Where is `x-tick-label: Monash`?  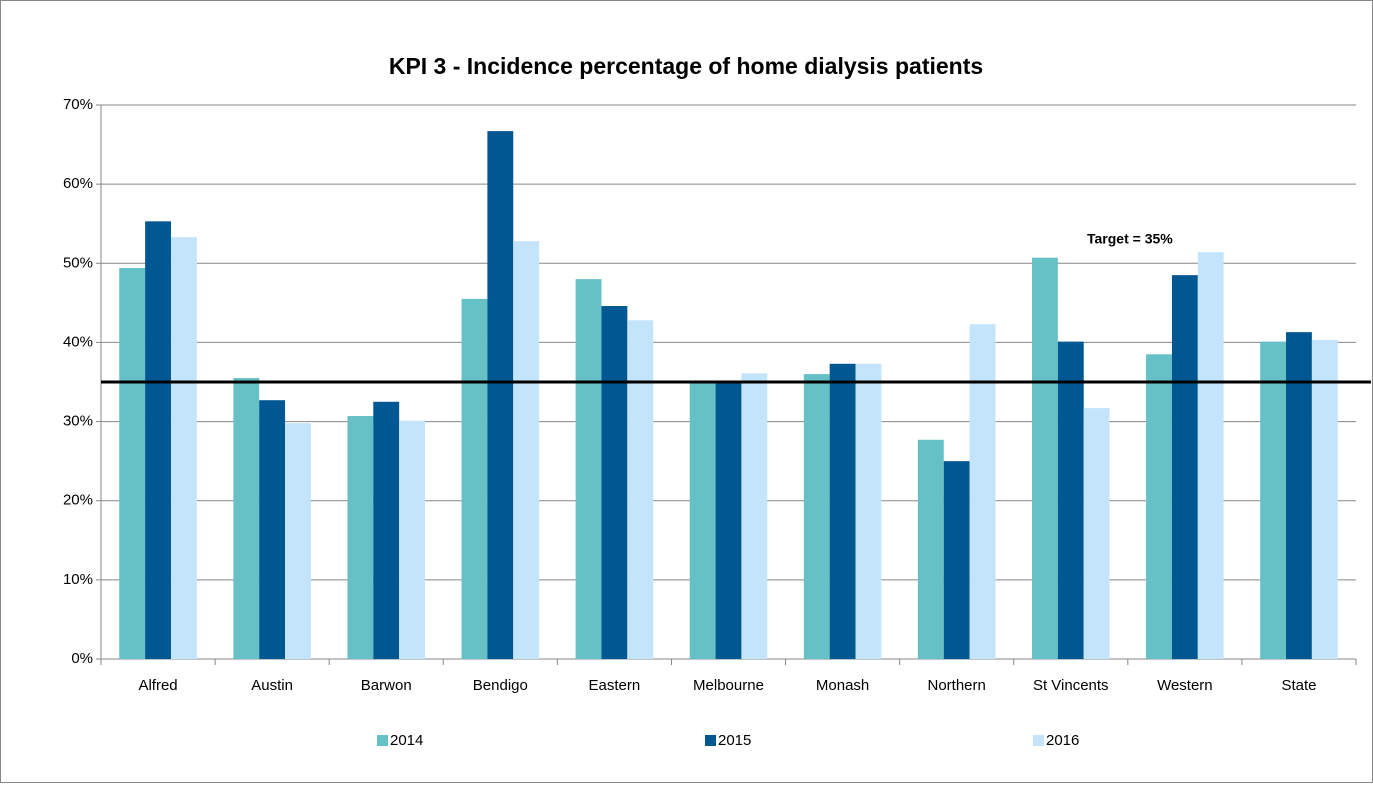 x-tick-label: Monash is located at coordinates (842, 685).